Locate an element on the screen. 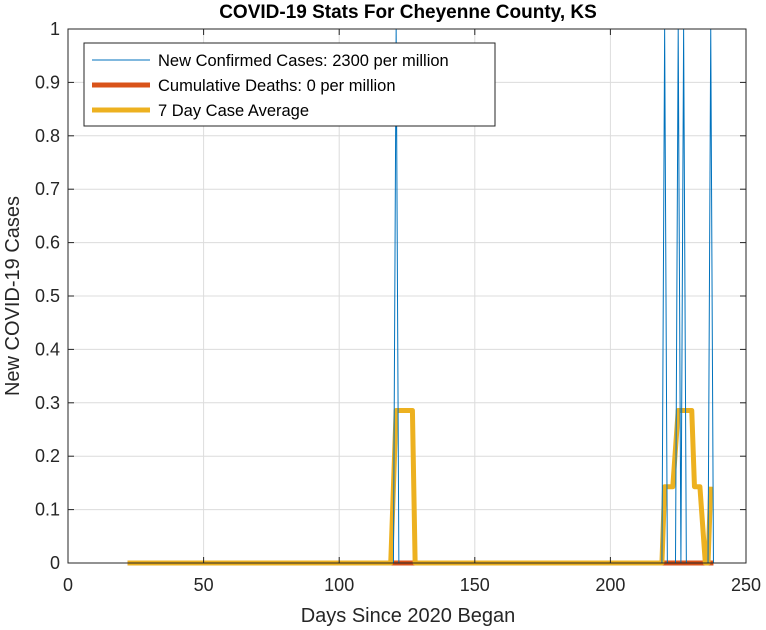  x-tick-label: 50 is located at coordinates (204, 585).